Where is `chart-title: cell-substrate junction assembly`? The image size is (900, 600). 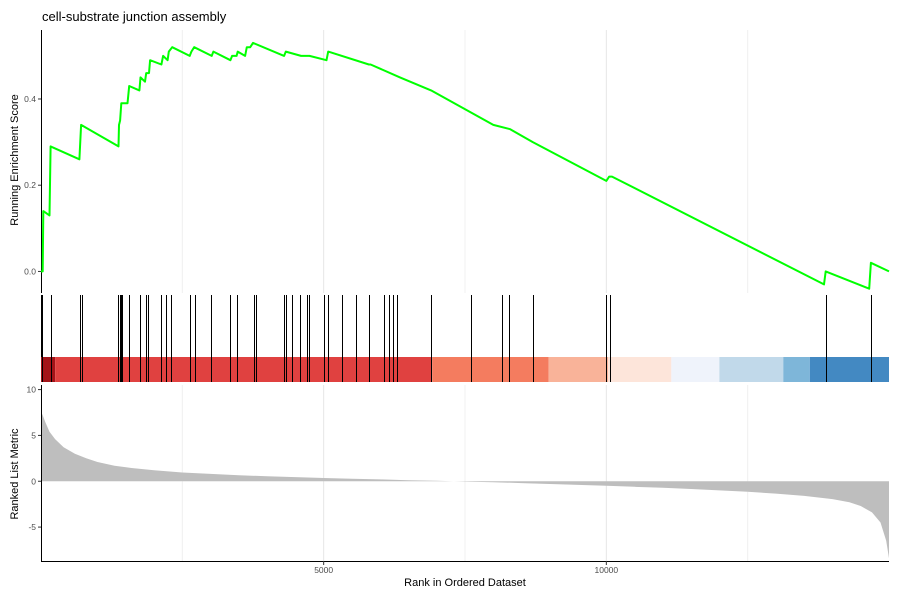
chart-title: cell-substrate junction assembly is located at coordinates (134, 16).